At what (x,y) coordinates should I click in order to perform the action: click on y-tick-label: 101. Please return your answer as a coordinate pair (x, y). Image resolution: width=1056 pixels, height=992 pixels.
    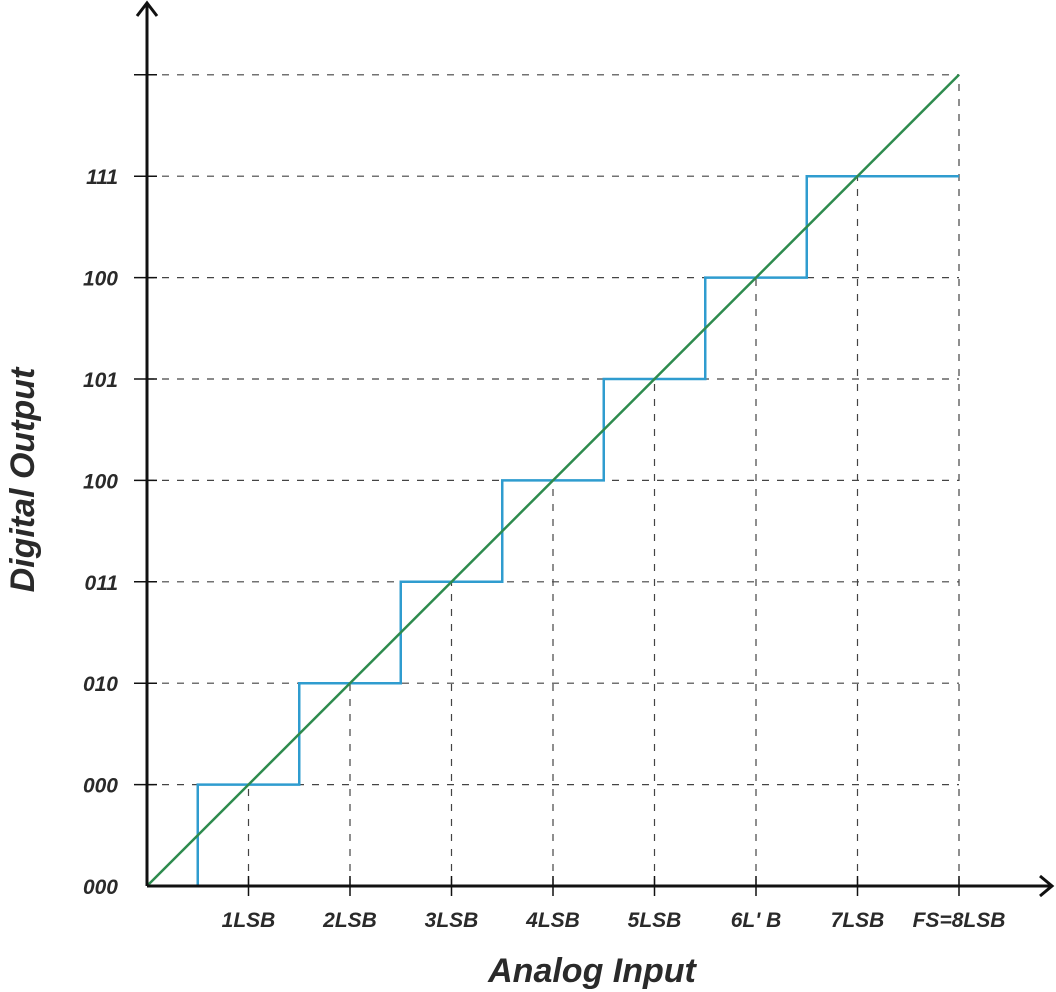
    Looking at the image, I should click on (100, 380).